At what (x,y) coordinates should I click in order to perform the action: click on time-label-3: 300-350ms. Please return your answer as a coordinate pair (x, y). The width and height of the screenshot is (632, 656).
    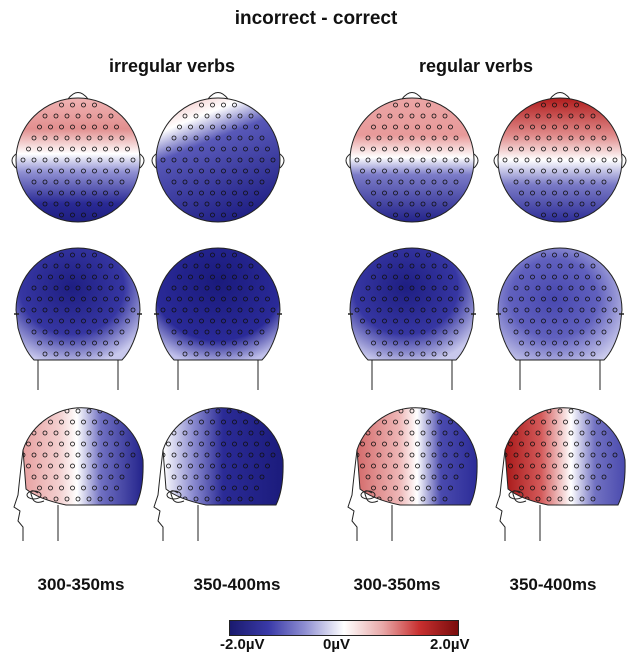
    Looking at the image, I should click on (397, 584).